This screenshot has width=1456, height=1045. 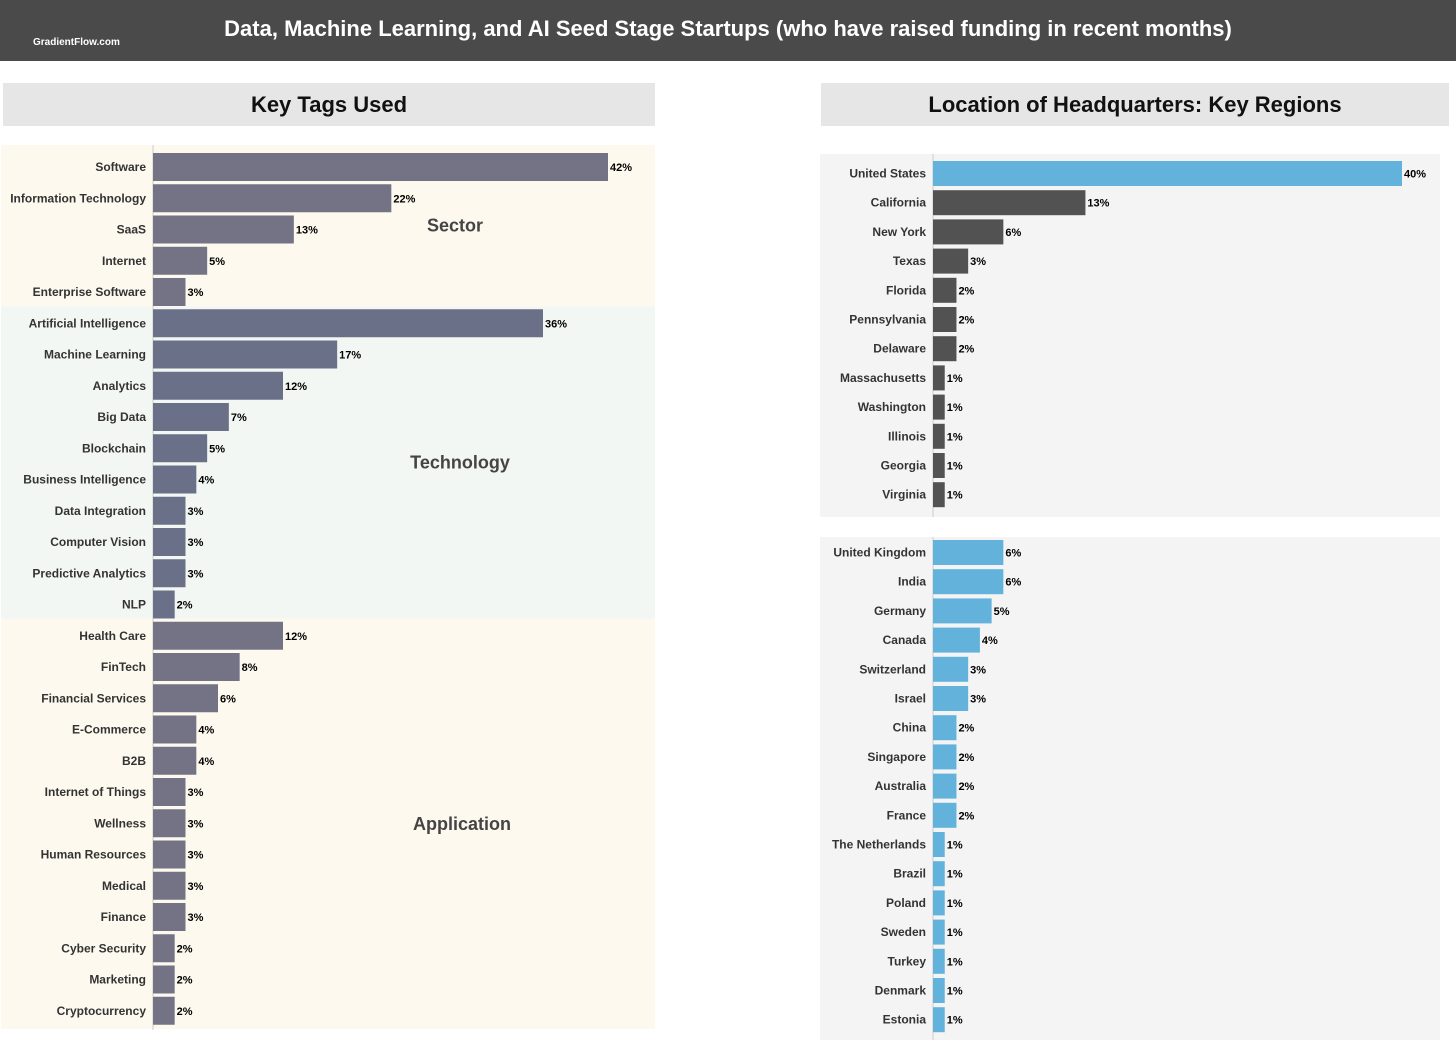 I want to click on bar-saas, so click(x=223, y=229).